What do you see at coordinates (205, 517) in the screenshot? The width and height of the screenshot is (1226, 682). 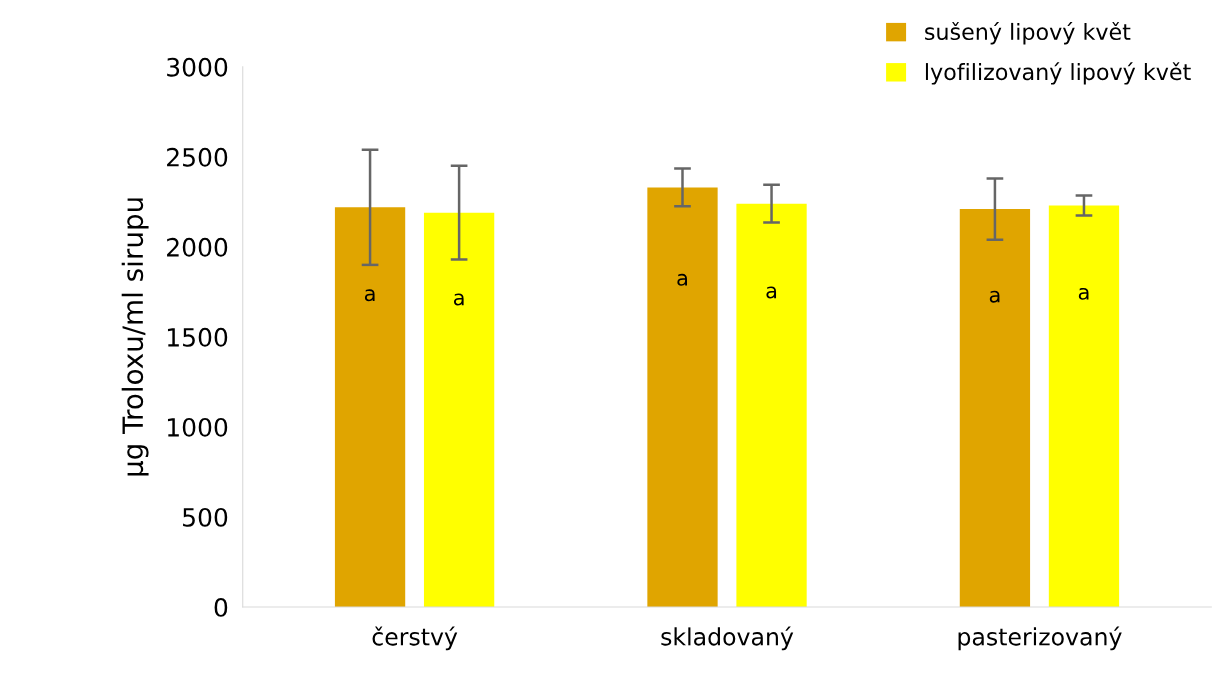 I see `y-tick-label: 500` at bounding box center [205, 517].